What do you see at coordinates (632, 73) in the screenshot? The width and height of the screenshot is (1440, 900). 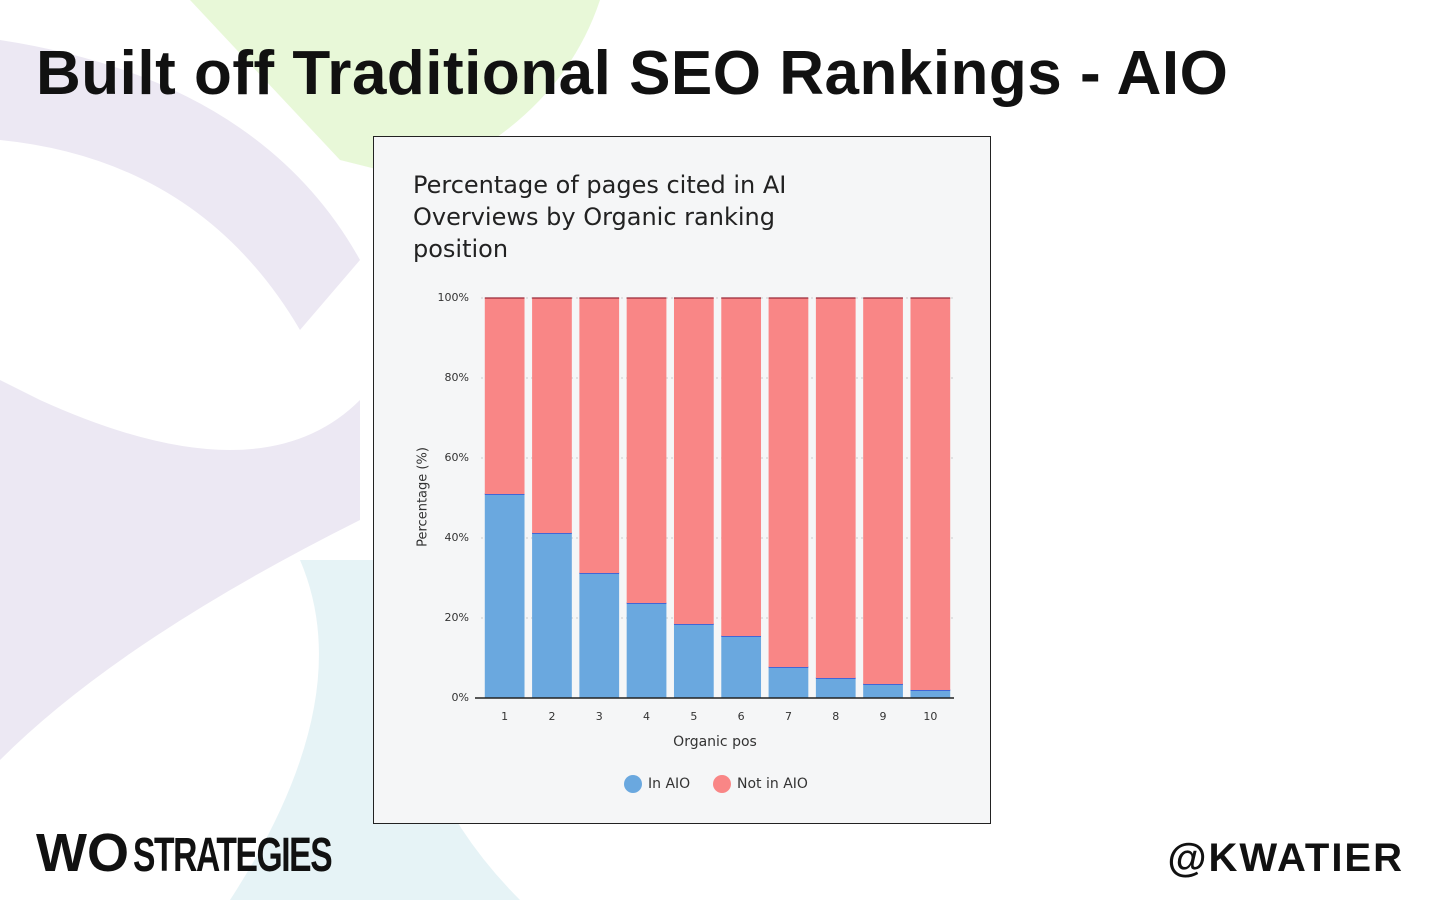 I see `slide-title: Built off Traditional SEO Rankings - AIO` at bounding box center [632, 73].